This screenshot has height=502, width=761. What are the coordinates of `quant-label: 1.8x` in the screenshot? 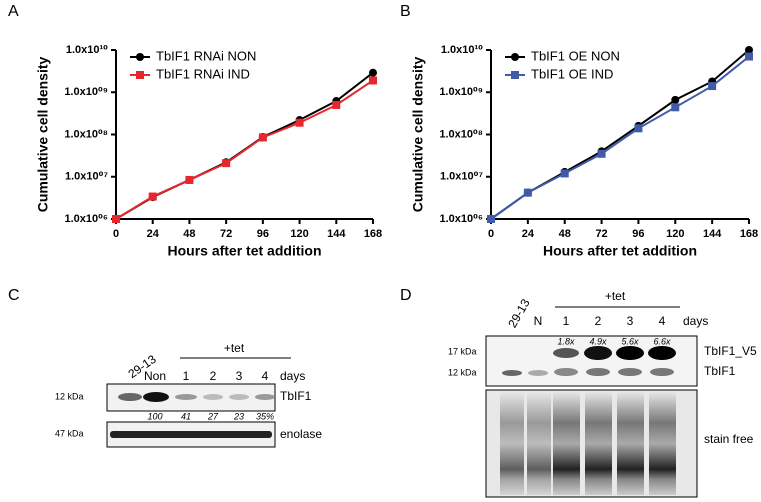 It's located at (566, 341).